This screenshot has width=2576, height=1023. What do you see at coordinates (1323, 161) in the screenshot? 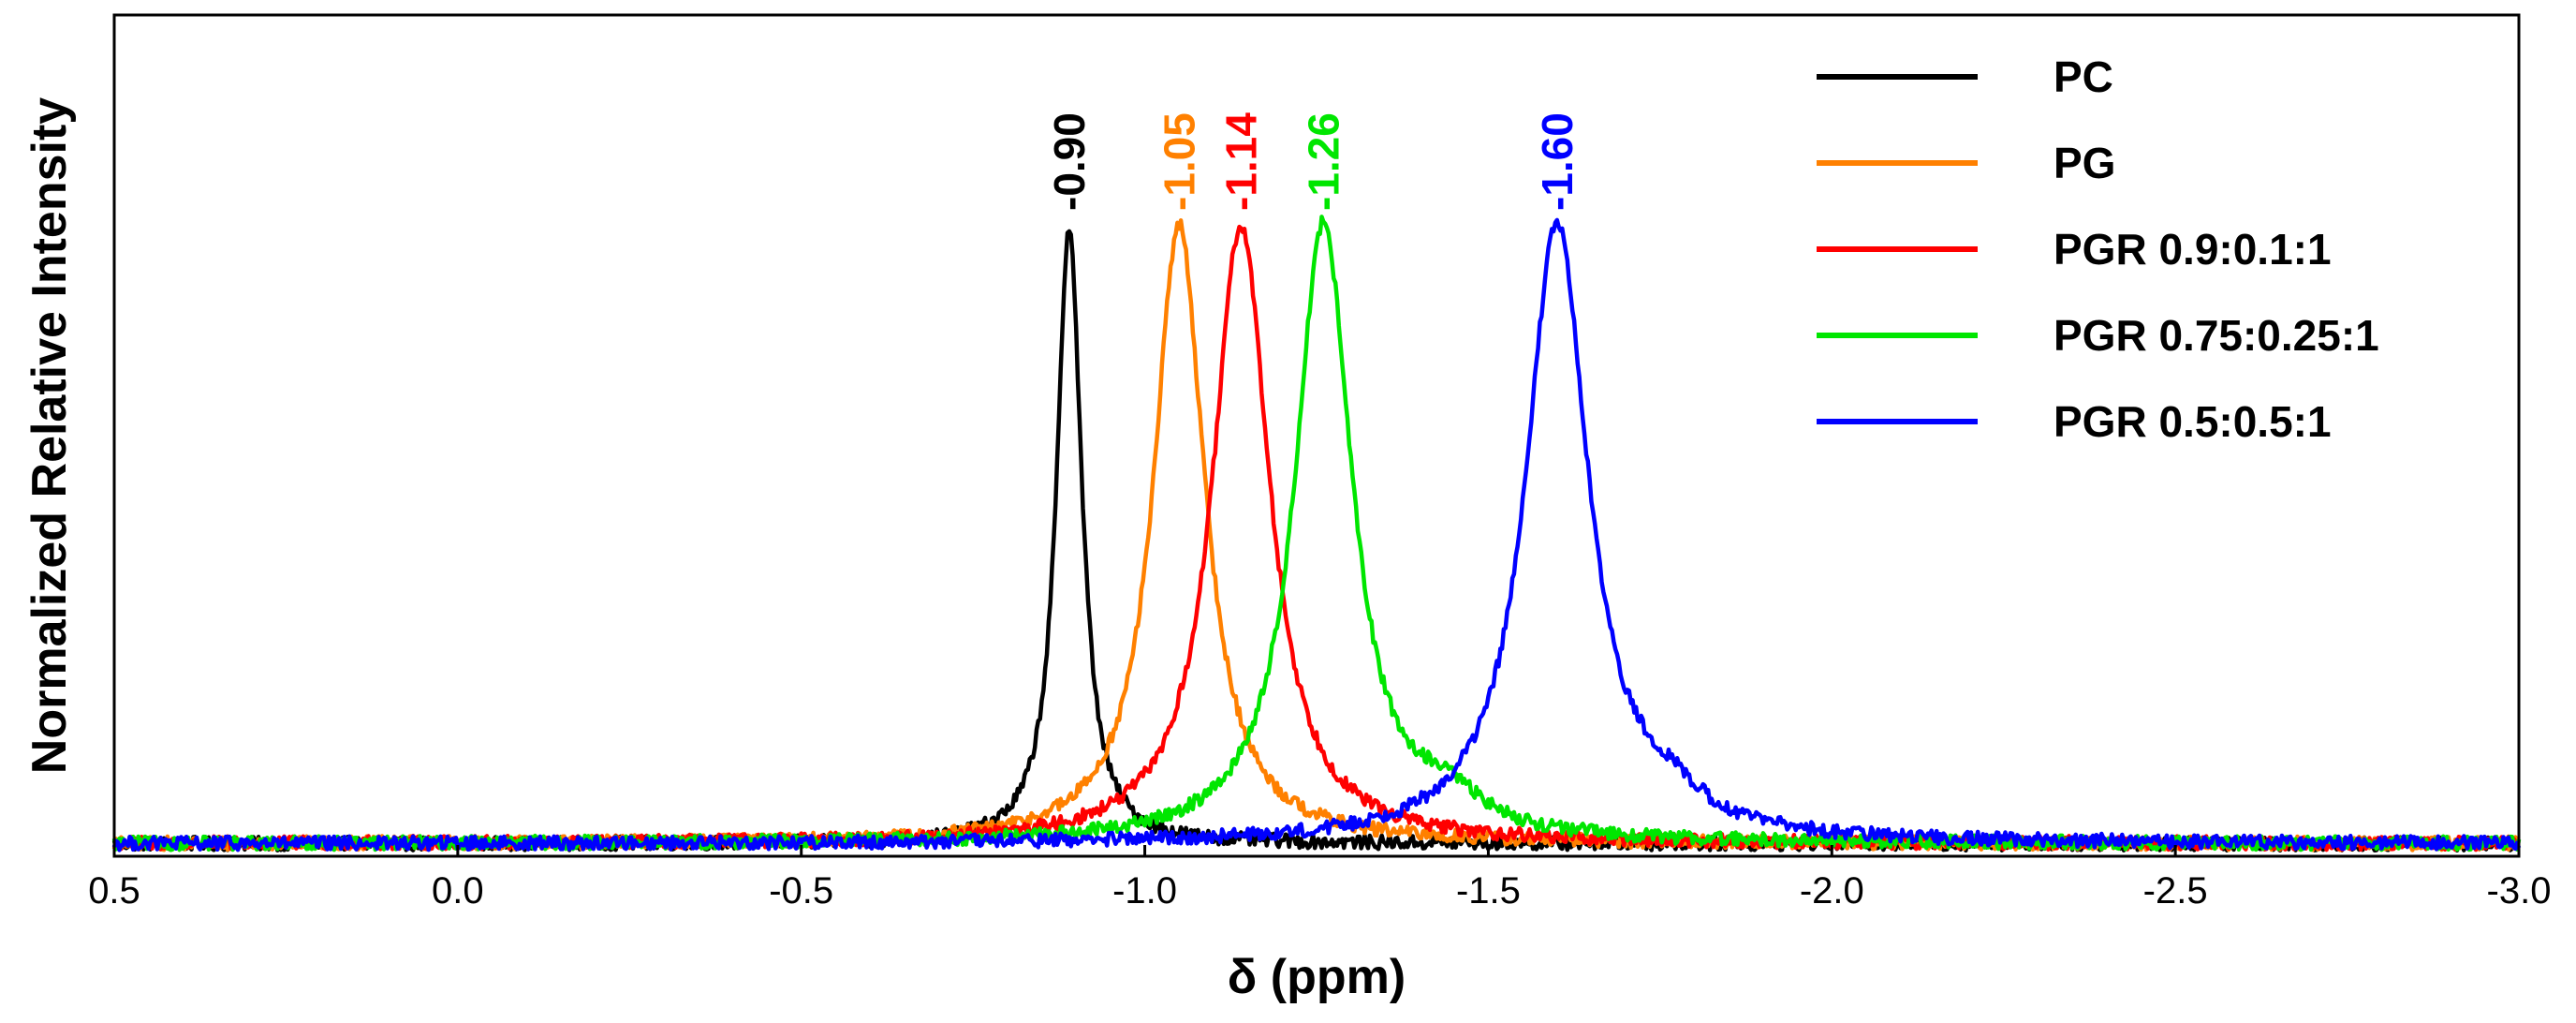
I see `peak-label-pgr-0-75-0-25-1: -1.26` at bounding box center [1323, 161].